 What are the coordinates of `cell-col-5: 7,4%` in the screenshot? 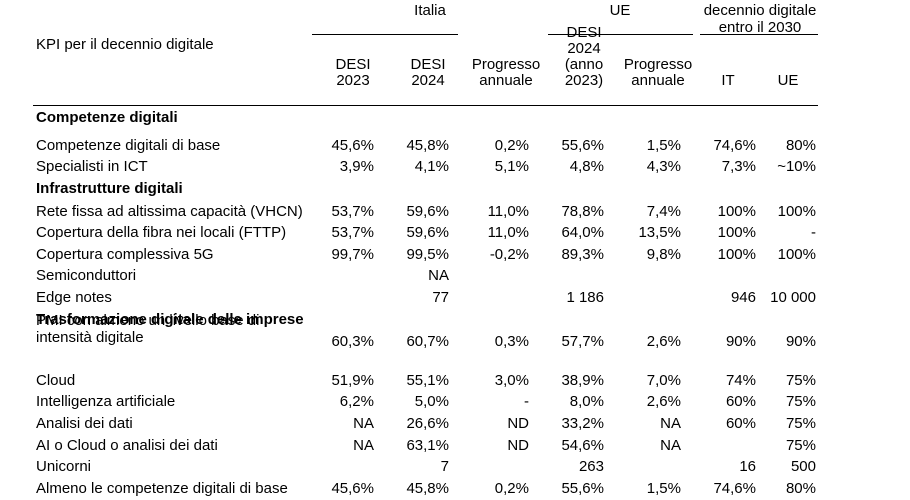 It's located at (663, 211).